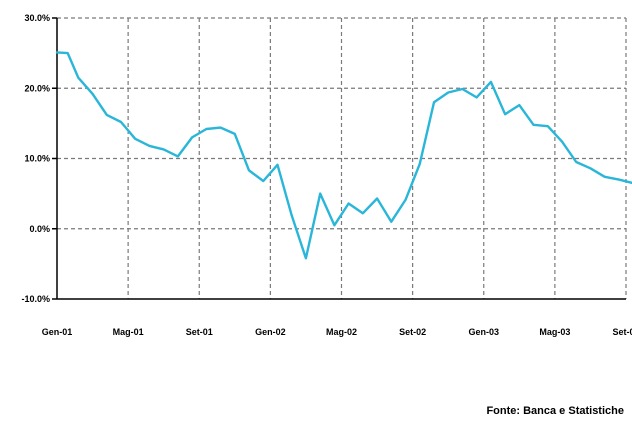 Image resolution: width=632 pixels, height=428 pixels. Describe the element at coordinates (37, 88) in the screenshot. I see `y-tick-label: 20.0%` at that location.